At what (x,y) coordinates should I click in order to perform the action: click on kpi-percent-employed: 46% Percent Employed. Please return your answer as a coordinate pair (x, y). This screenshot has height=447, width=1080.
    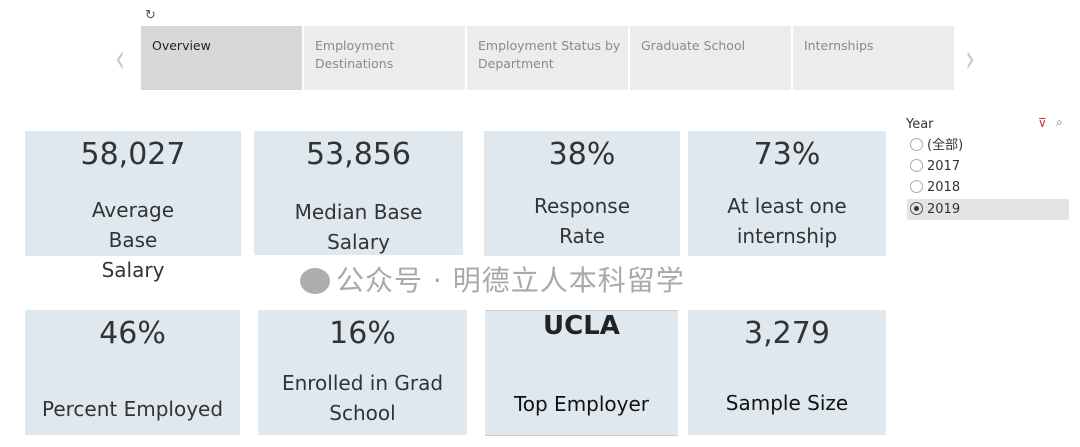
    Looking at the image, I should click on (132, 372).